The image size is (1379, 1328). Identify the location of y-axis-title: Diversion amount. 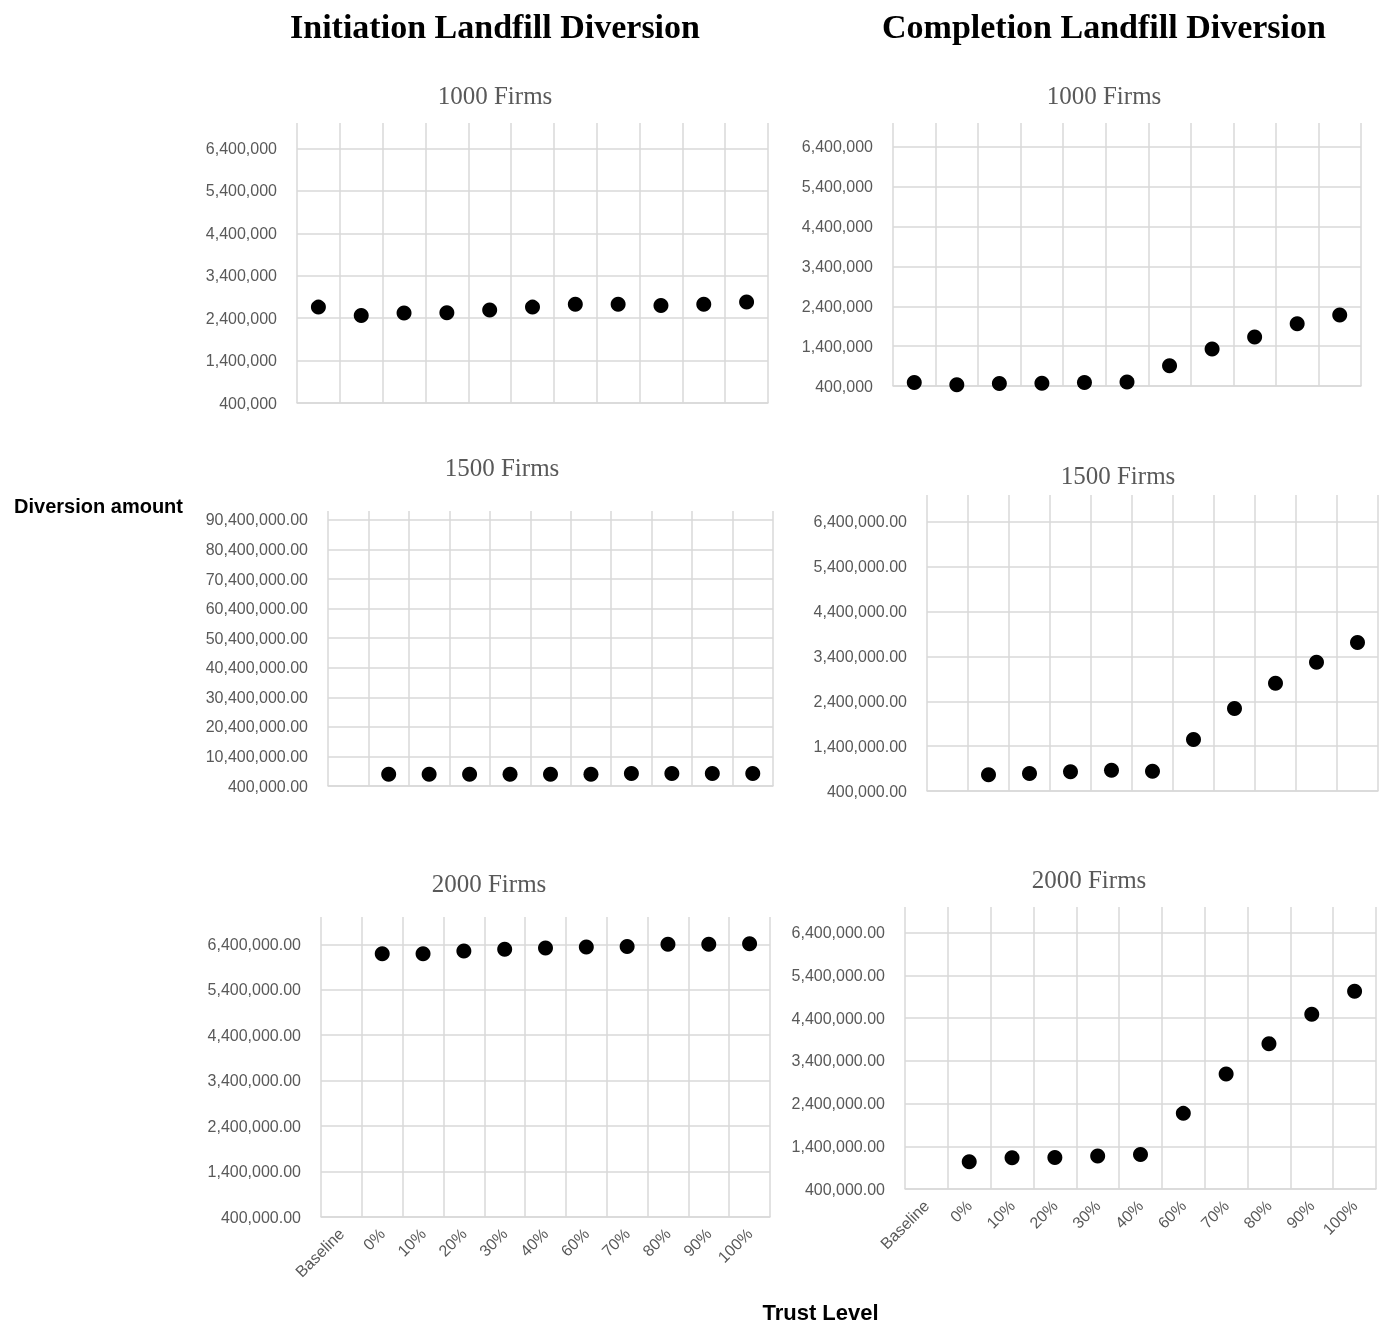
(99, 506).